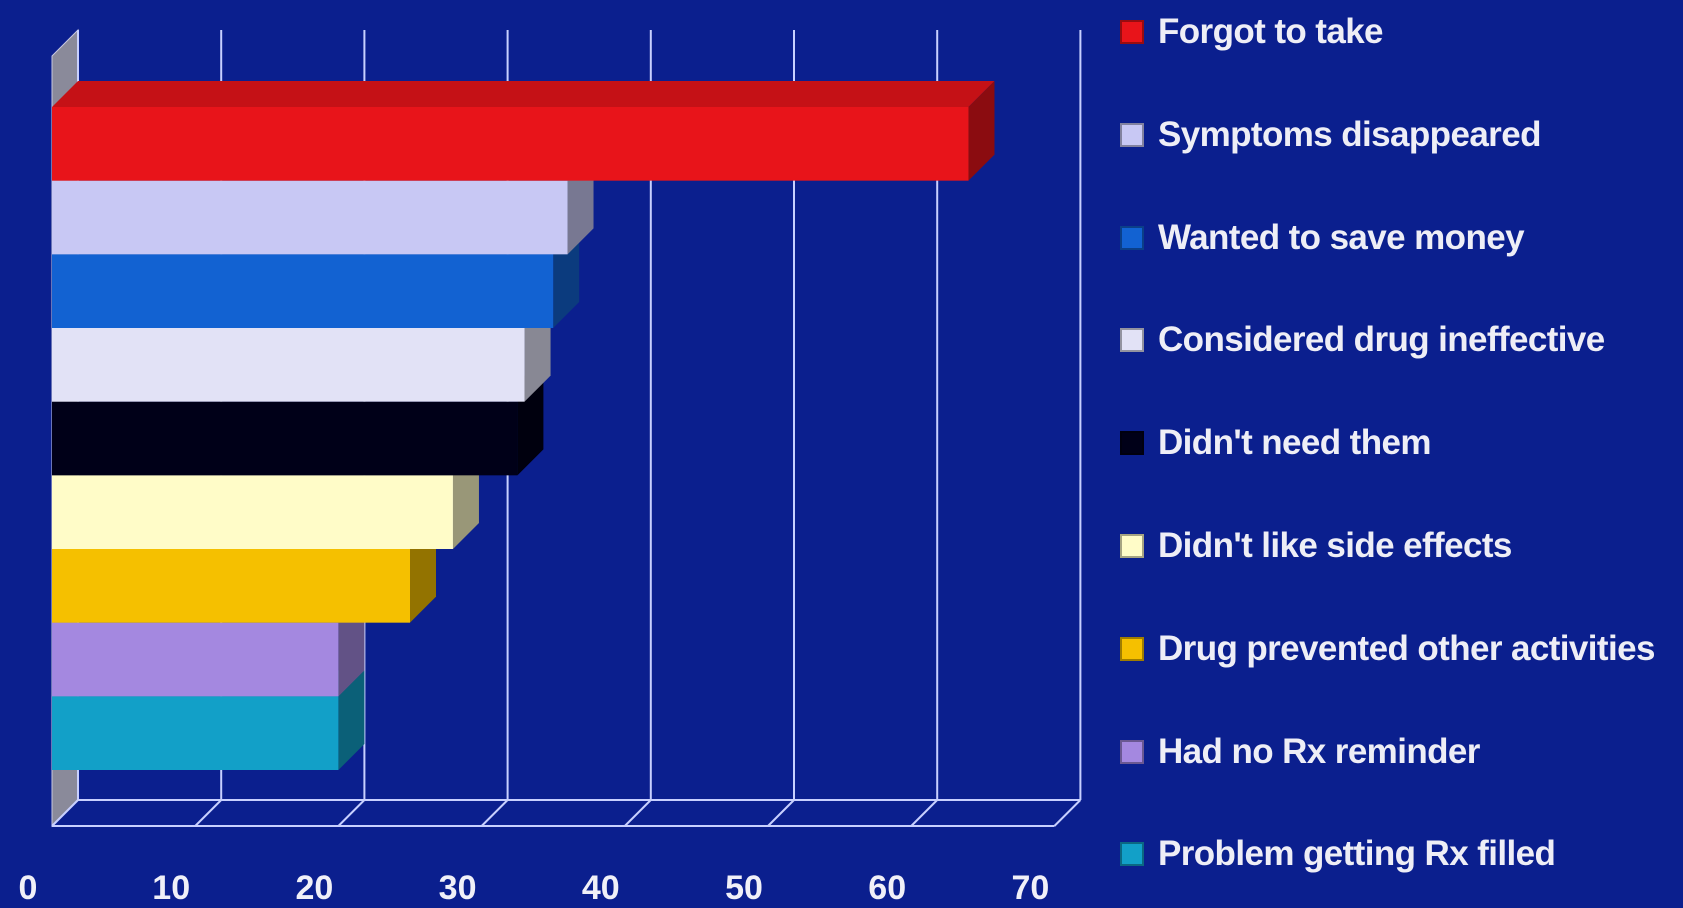 Image resolution: width=1683 pixels, height=908 pixels. I want to click on x-tick-label: 60, so click(887, 888).